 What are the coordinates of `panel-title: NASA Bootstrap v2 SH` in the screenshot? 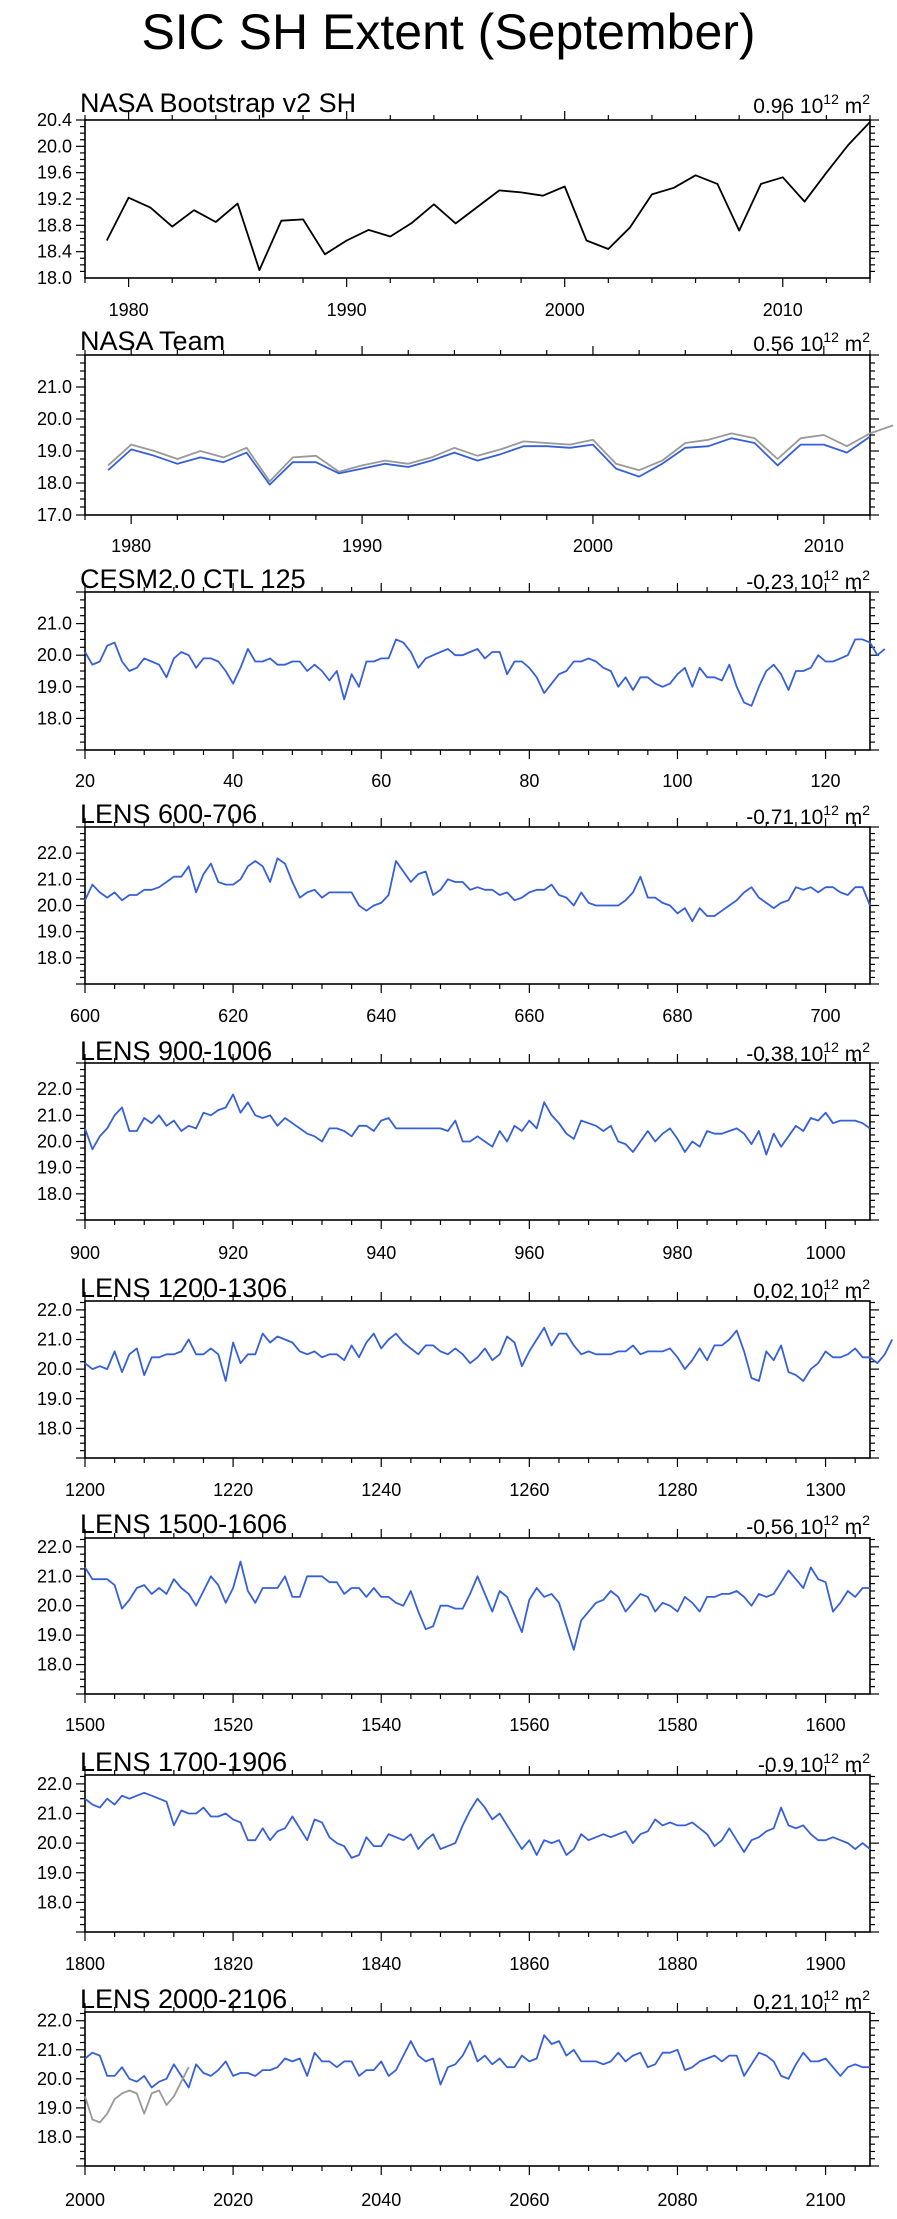 It's located at (218, 103).